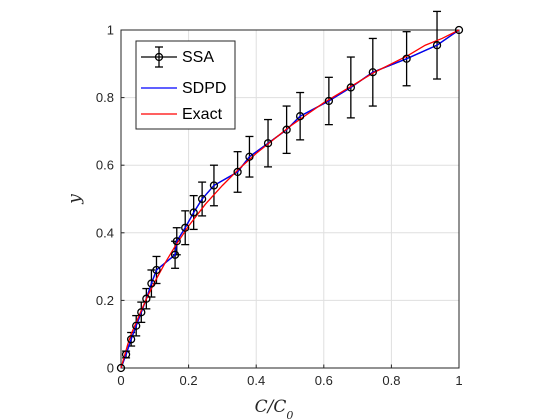 The image size is (560, 420). Describe the element at coordinates (105, 97) in the screenshot. I see `y-tick-label: 0.8` at that location.